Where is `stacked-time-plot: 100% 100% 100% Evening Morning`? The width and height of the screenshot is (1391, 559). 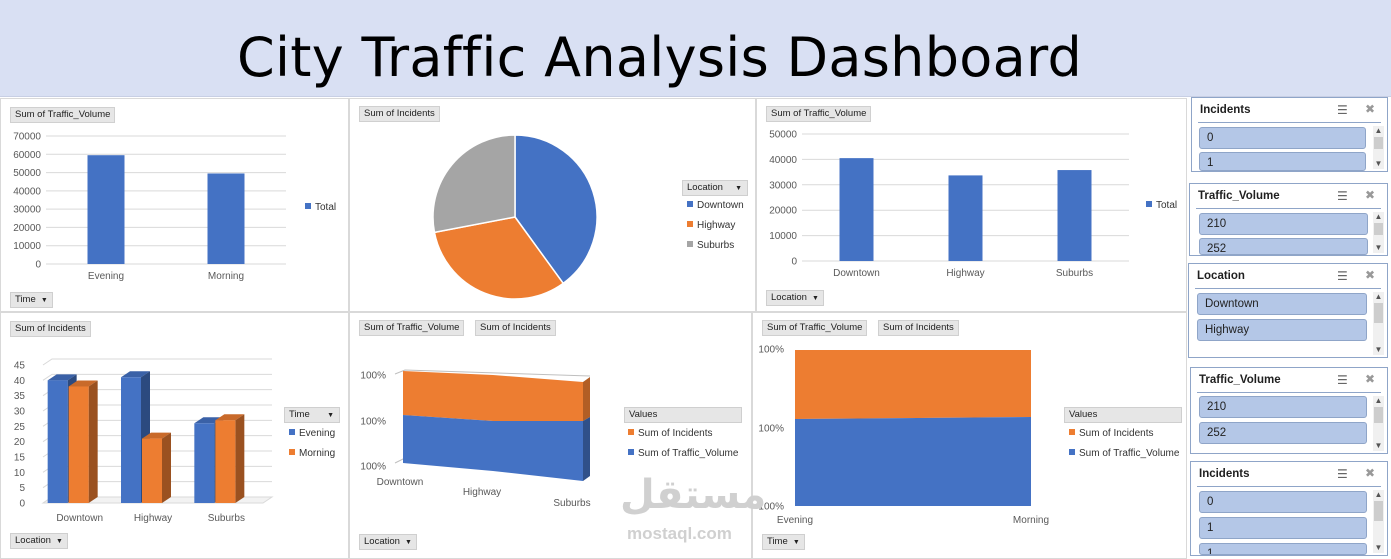 stacked-time-plot: 100% 100% 100% Evening Morning is located at coordinates (903, 436).